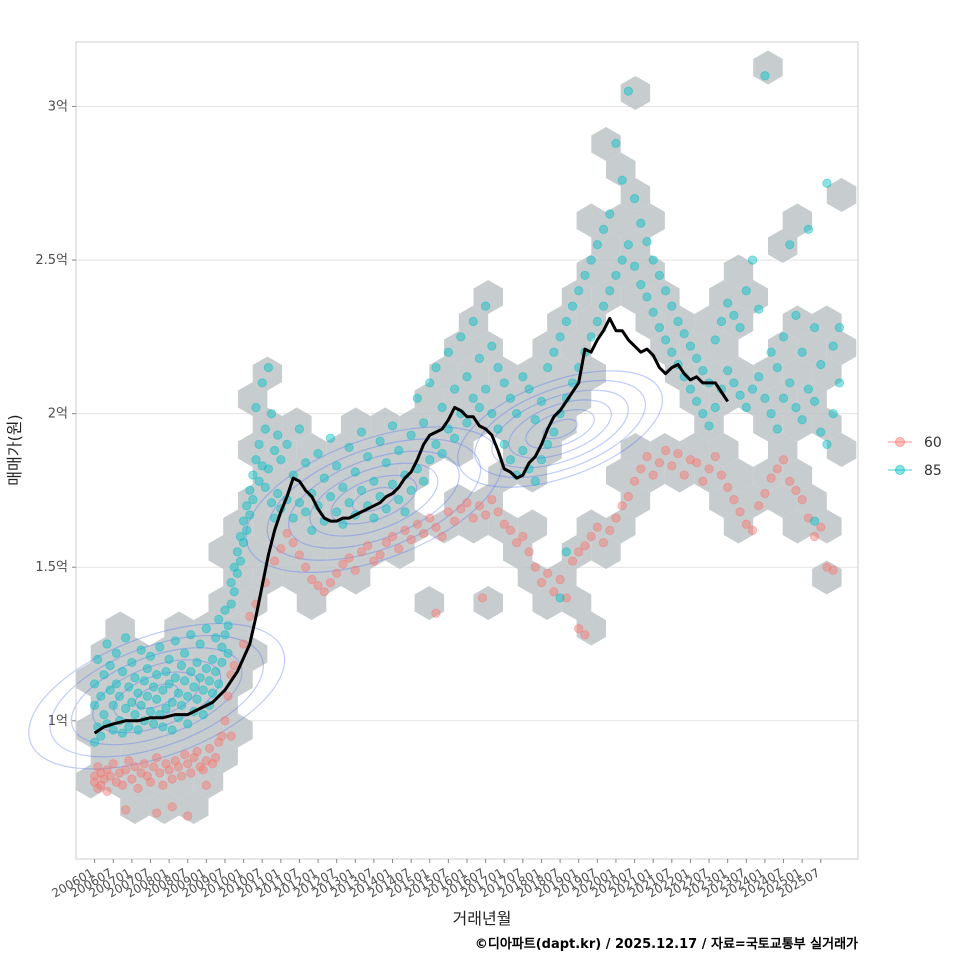  What do you see at coordinates (915, 457) in the screenshot?
I see `legend: 60 85` at bounding box center [915, 457].